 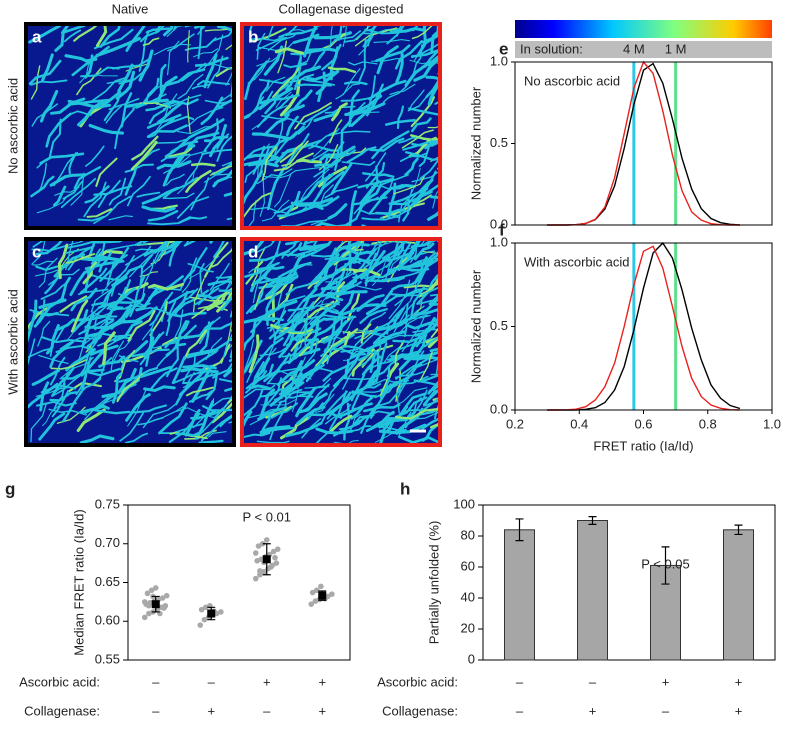 What do you see at coordinates (503, 48) in the screenshot?
I see `panel-label: e` at bounding box center [503, 48].